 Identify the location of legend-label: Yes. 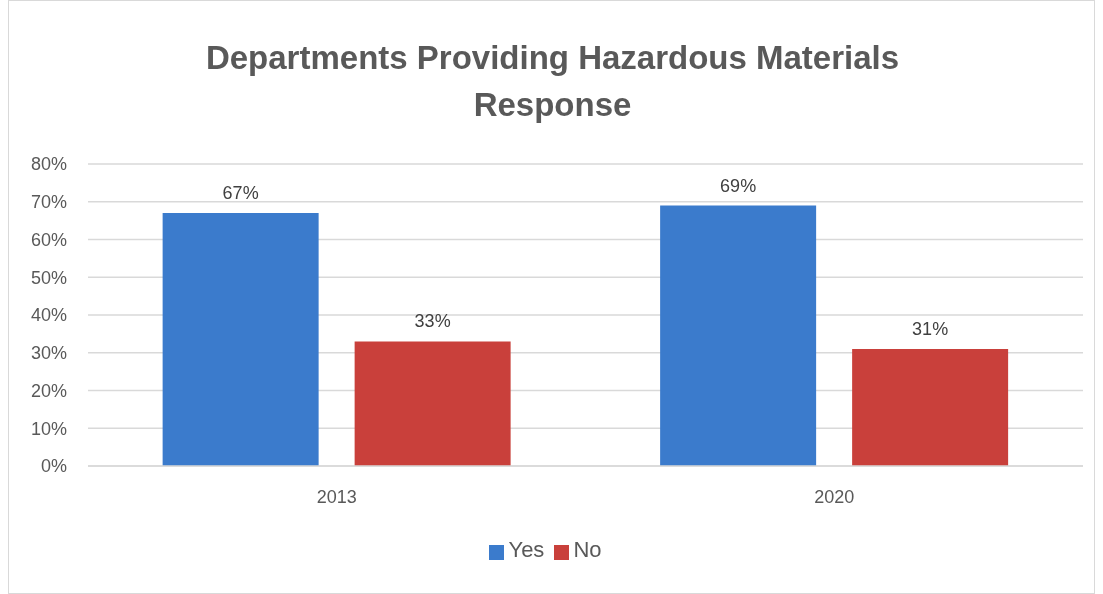
(526, 549).